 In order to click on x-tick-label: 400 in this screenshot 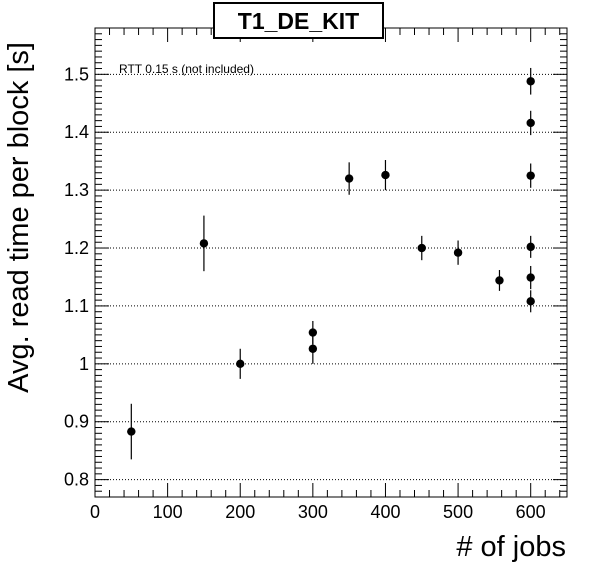, I will do `click(385, 512)`.